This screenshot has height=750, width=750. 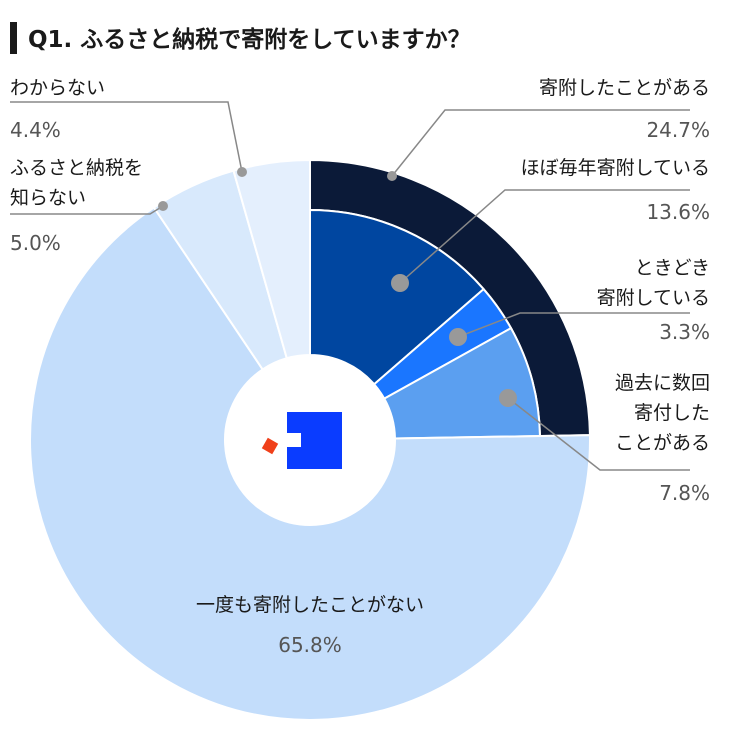 What do you see at coordinates (684, 332) in the screenshot?
I see `value-label: 3.3%` at bounding box center [684, 332].